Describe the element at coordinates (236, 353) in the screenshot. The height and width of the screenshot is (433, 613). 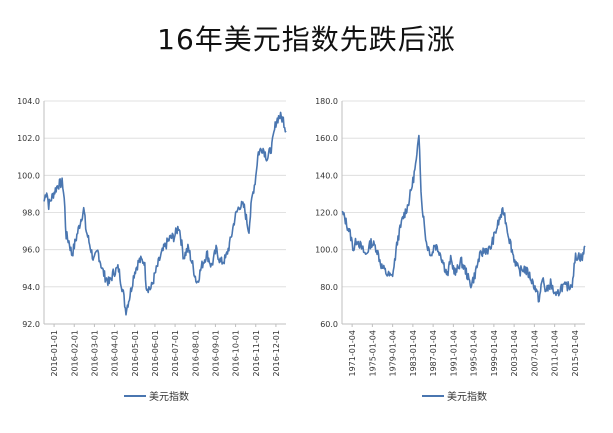
I see `x-tick-label: 2016-10-01` at that location.